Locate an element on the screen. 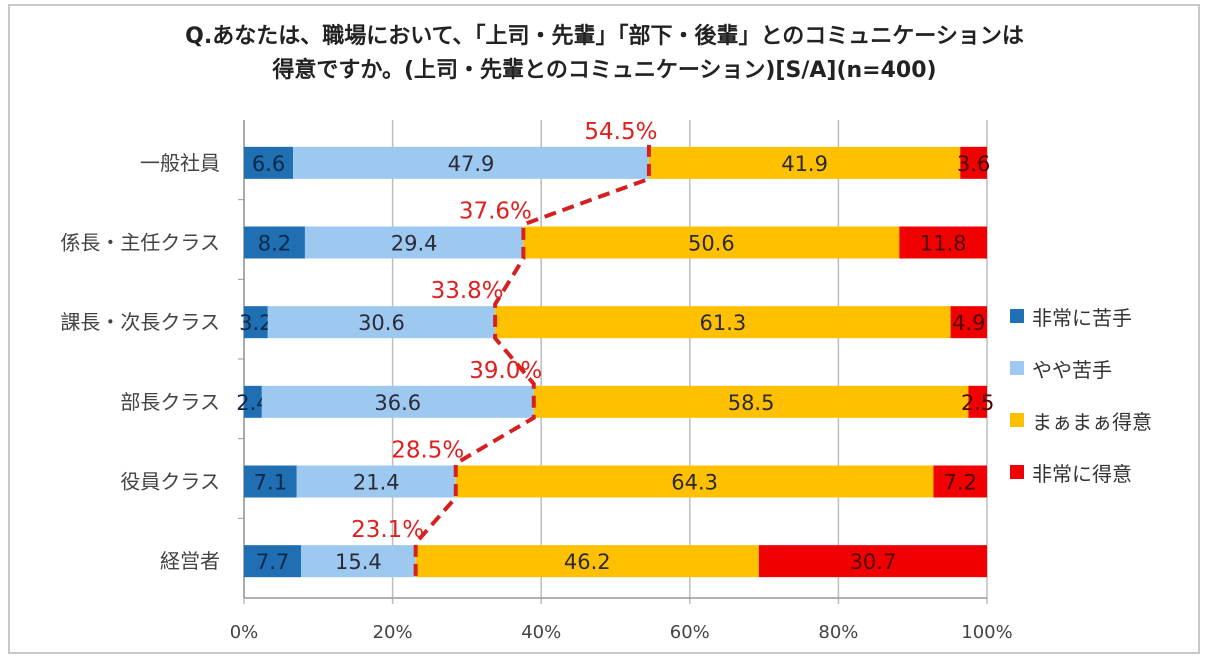  x-tick-label: 60% is located at coordinates (690, 632).